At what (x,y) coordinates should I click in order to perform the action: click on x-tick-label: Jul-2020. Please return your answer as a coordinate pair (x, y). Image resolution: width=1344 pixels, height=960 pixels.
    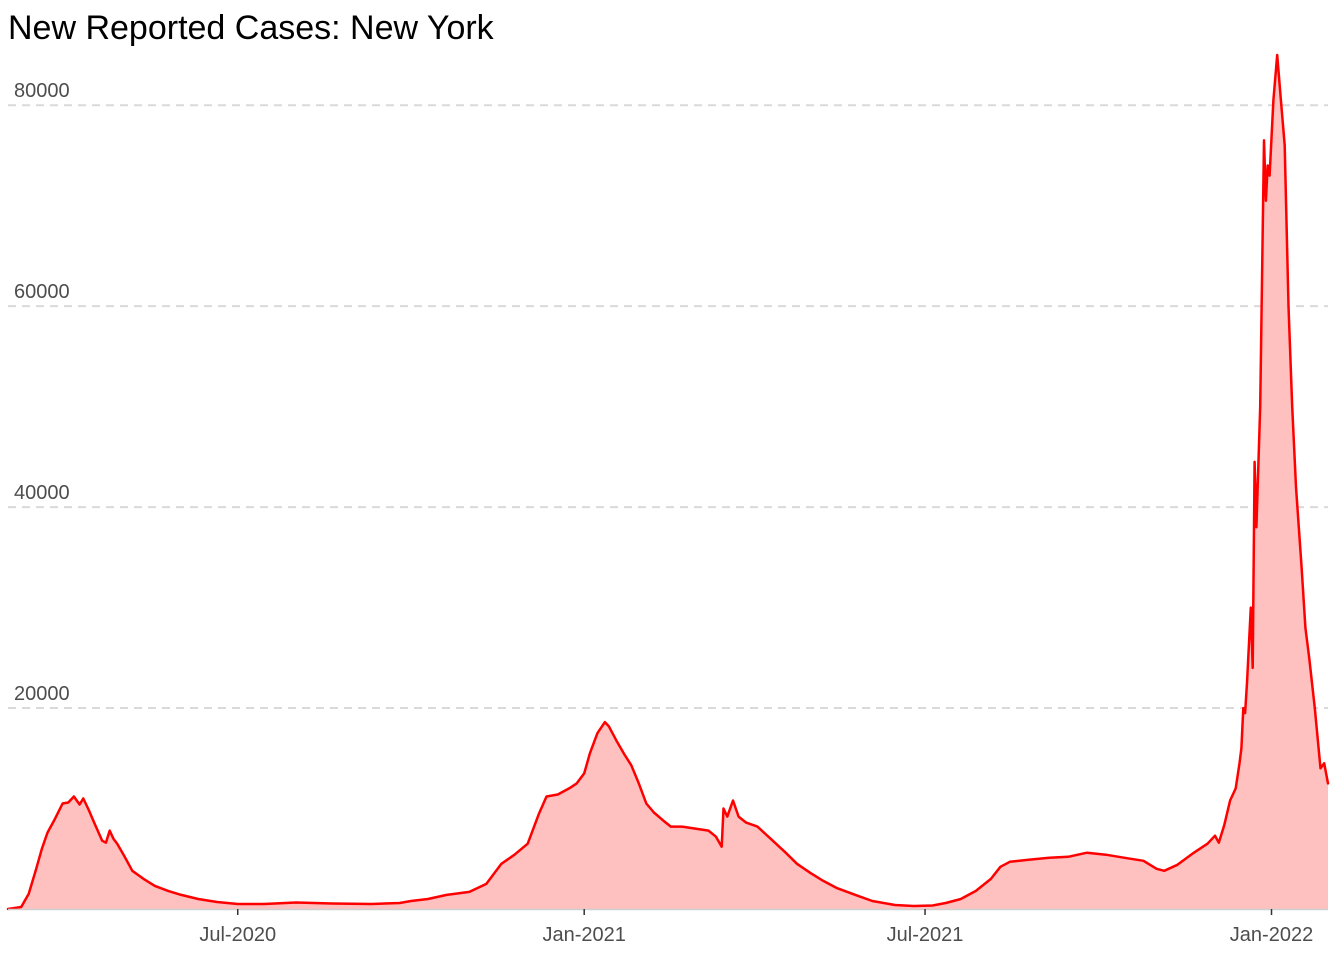
    Looking at the image, I should click on (237, 935).